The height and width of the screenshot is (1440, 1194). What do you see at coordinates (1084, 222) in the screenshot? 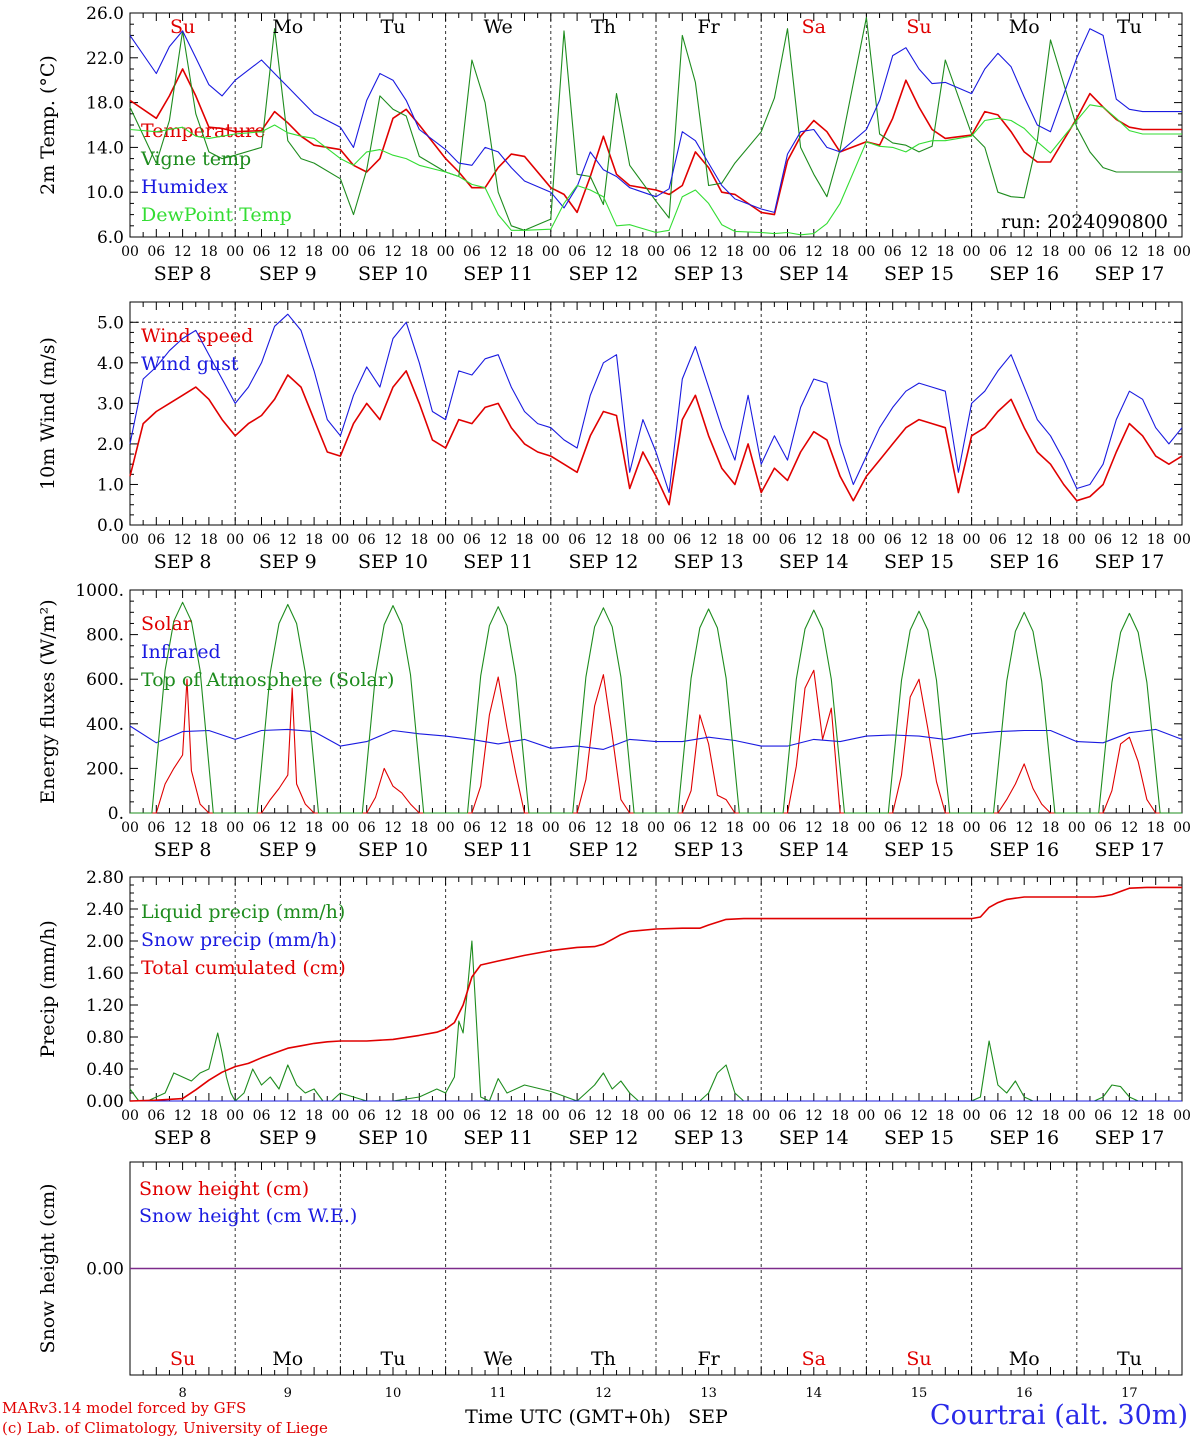
I see `run-label: run: 2024090800` at bounding box center [1084, 222].